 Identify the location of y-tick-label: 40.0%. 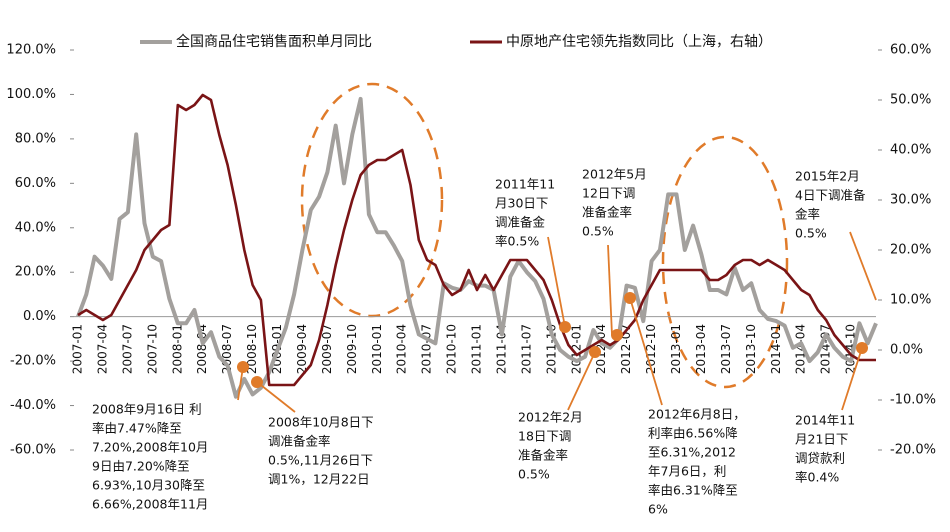
(35, 227).